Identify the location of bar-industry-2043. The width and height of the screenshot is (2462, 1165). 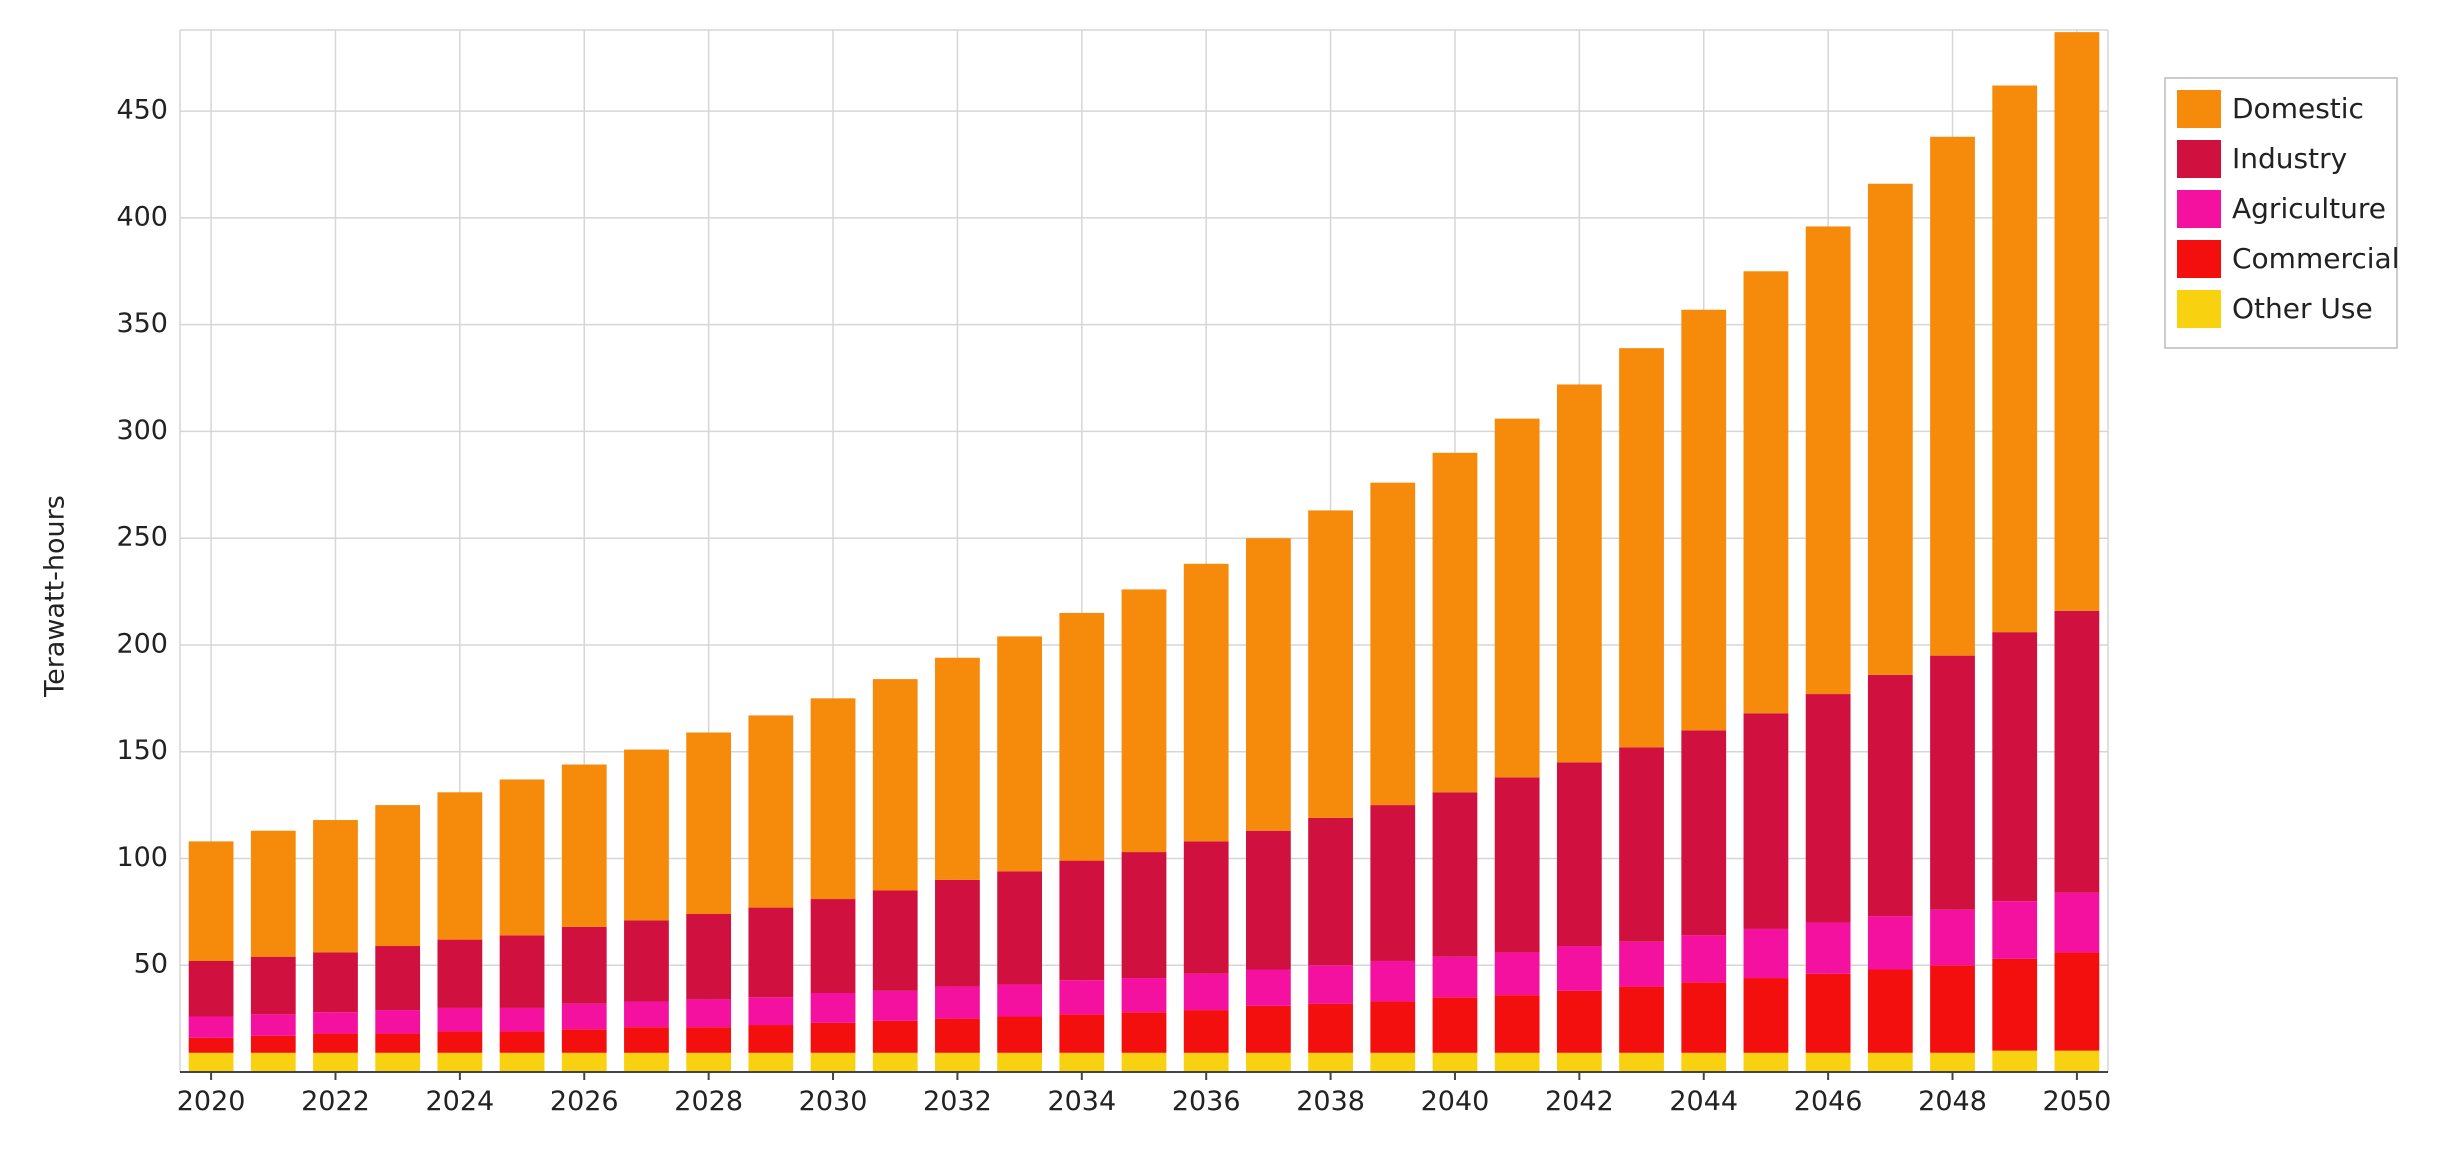
(1641, 844).